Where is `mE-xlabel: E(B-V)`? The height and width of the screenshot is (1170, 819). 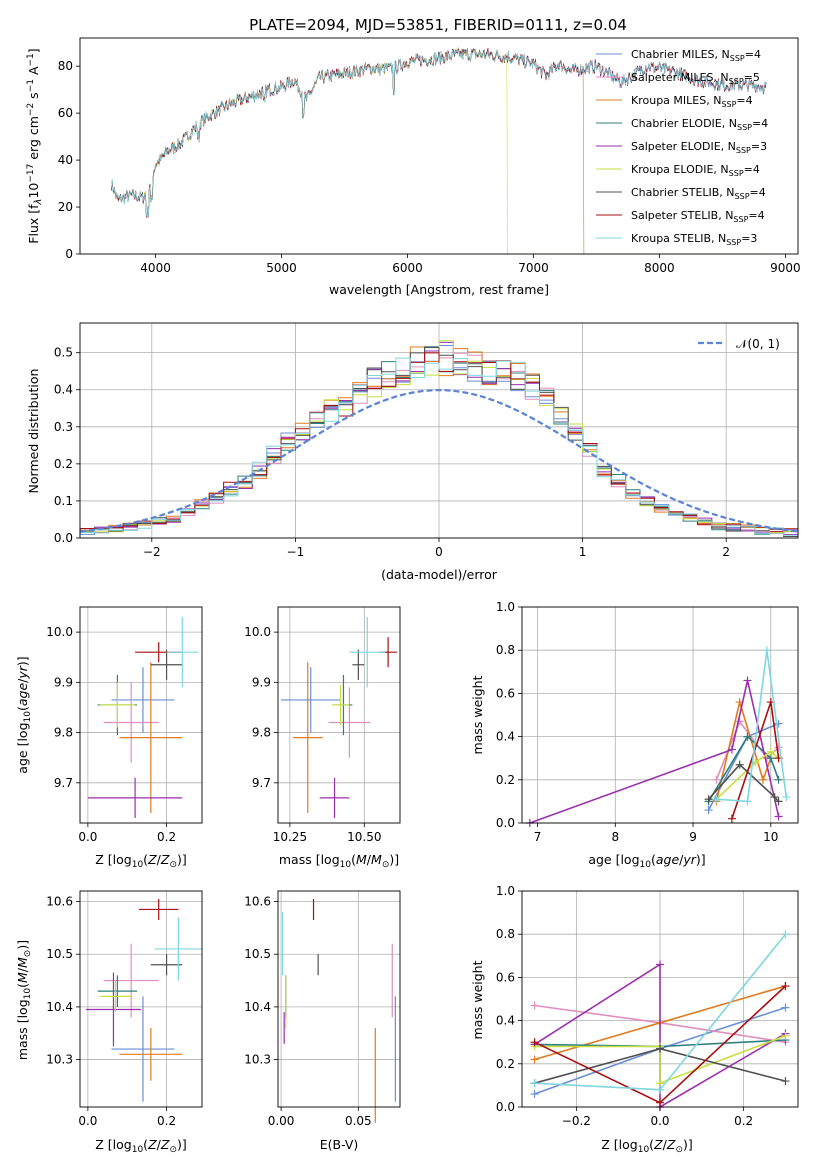 mE-xlabel: E(B-V) is located at coordinates (339, 1144).